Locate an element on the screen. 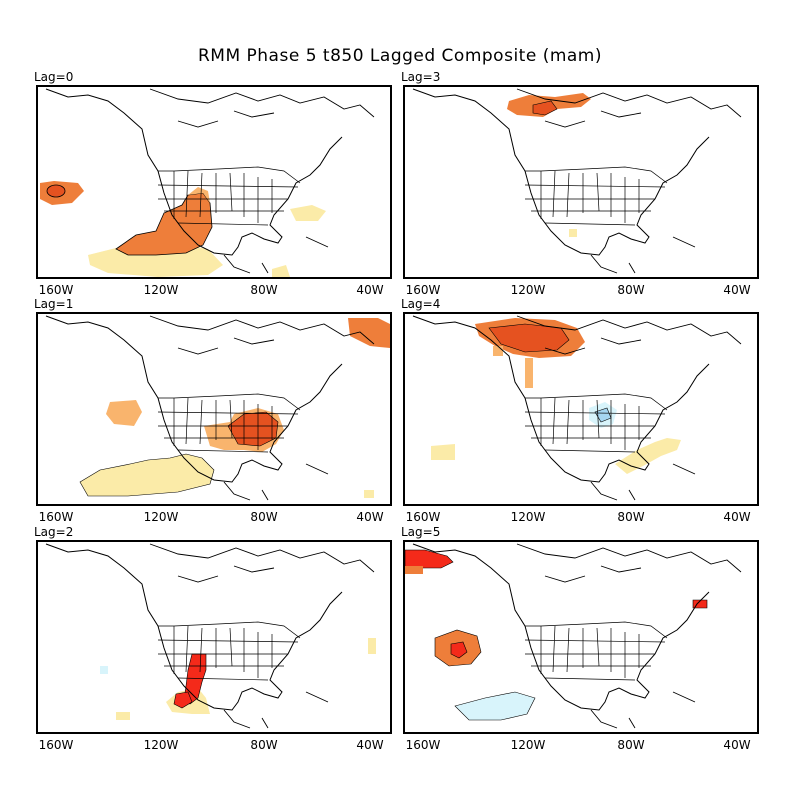 The height and width of the screenshot is (800, 800). panel-lag-2: Lag=2 160W 120W 80W 40W is located at coordinates (213, 638).